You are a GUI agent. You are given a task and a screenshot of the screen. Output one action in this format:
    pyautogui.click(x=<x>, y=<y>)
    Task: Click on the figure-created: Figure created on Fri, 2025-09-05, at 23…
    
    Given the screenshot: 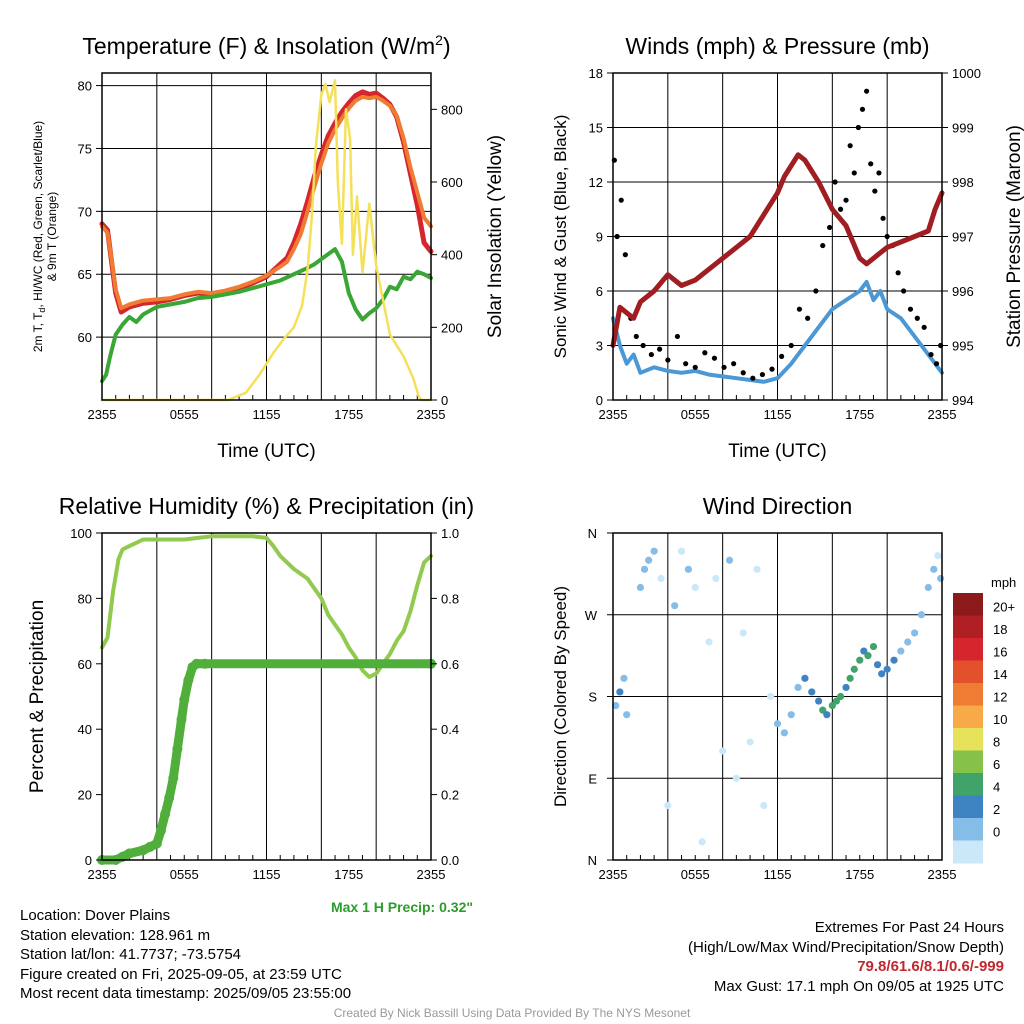 What is the action you would take?
    pyautogui.click(x=181, y=974)
    